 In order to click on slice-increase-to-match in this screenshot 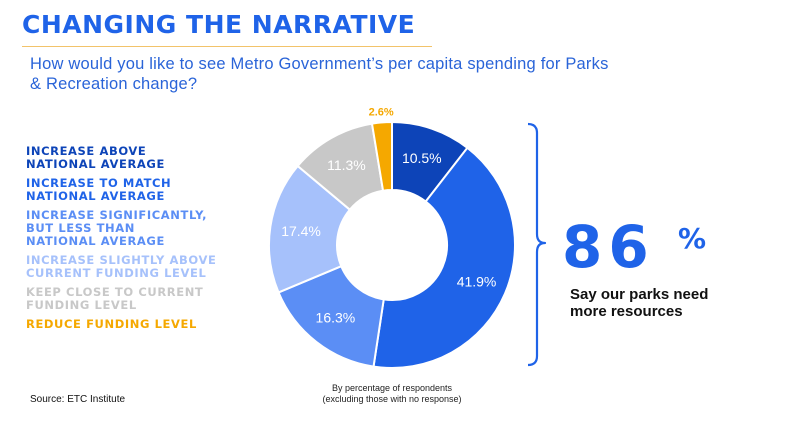, I will do `click(444, 257)`.